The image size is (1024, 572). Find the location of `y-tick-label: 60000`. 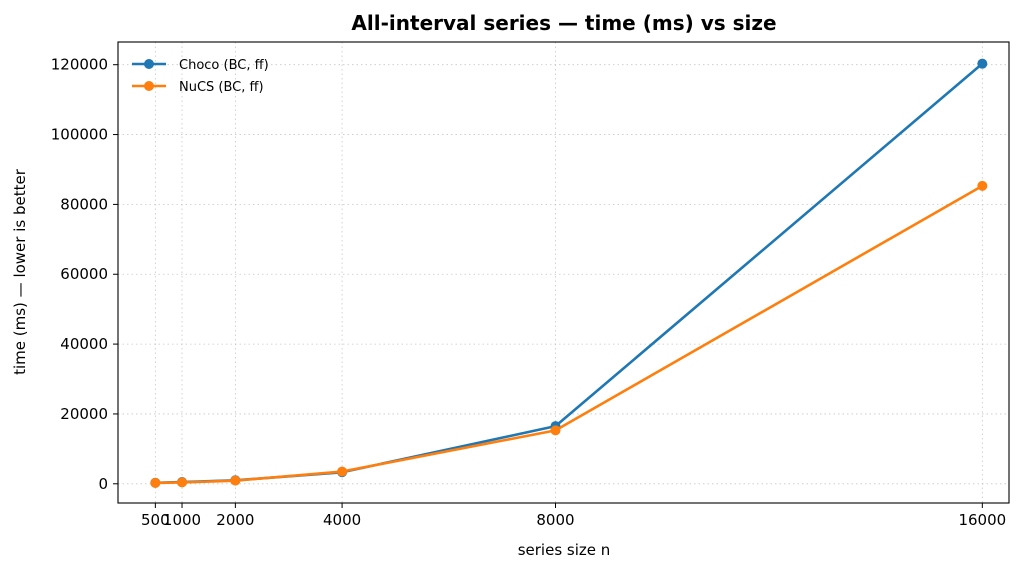

y-tick-label: 60000 is located at coordinates (84, 274).